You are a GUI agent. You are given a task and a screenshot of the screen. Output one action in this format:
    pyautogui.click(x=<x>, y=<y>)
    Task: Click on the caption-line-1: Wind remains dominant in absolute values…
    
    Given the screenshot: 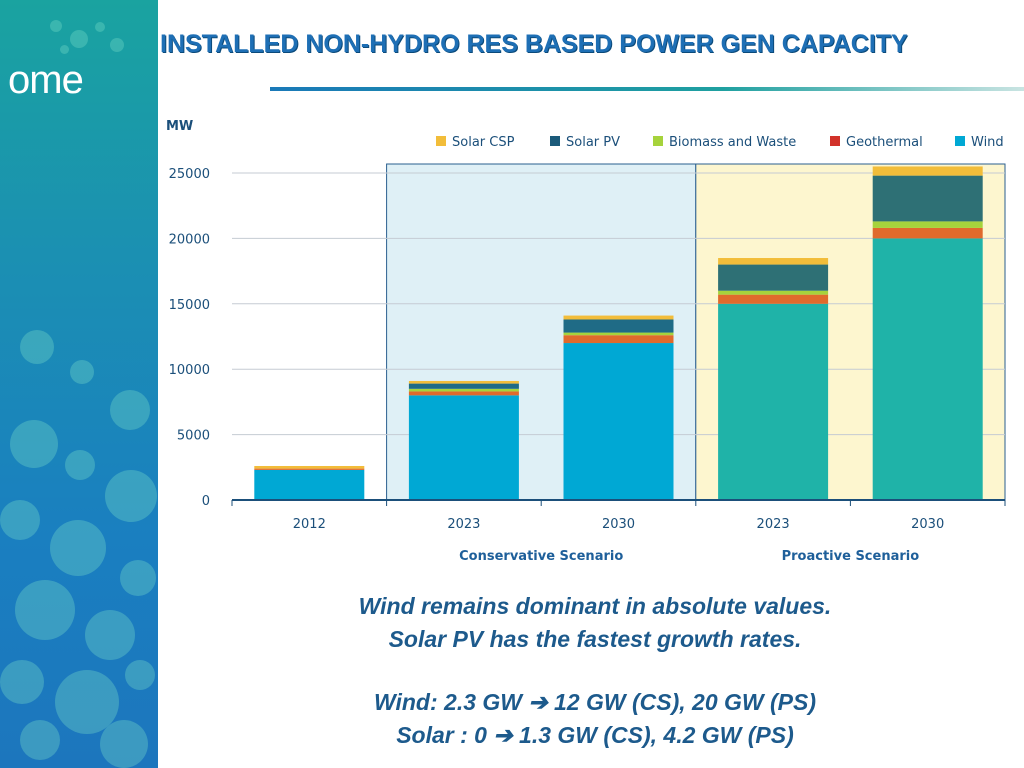 What is the action you would take?
    pyautogui.click(x=595, y=606)
    